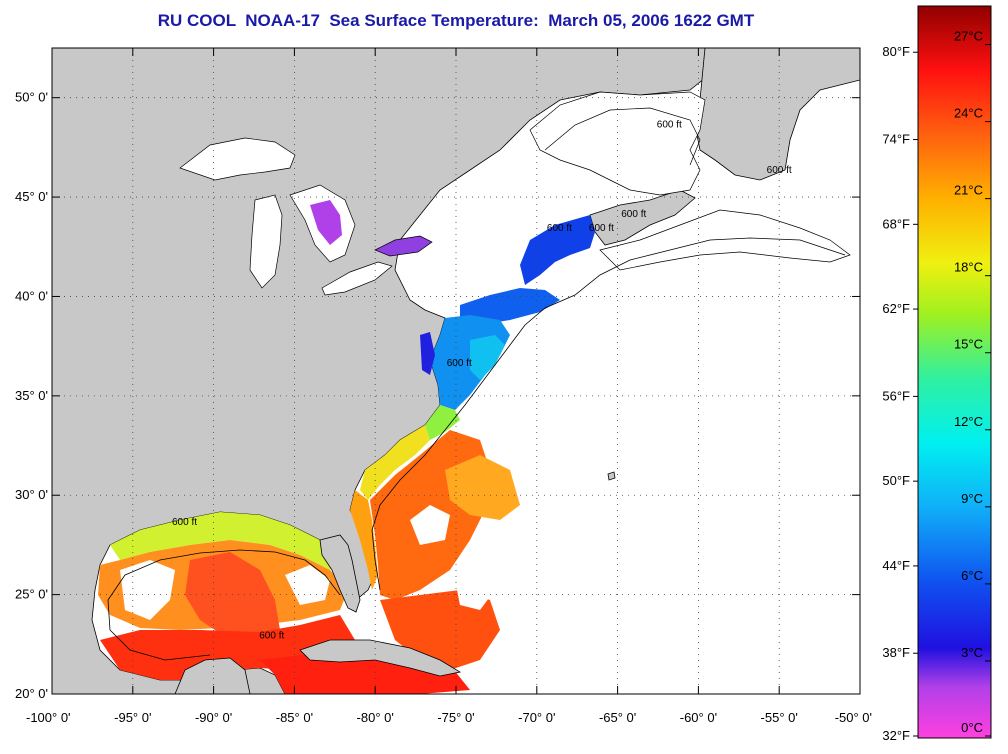 This screenshot has height=754, width=1008. What do you see at coordinates (896, 735) in the screenshot?
I see `colorbar-f-label: 32°F` at bounding box center [896, 735].